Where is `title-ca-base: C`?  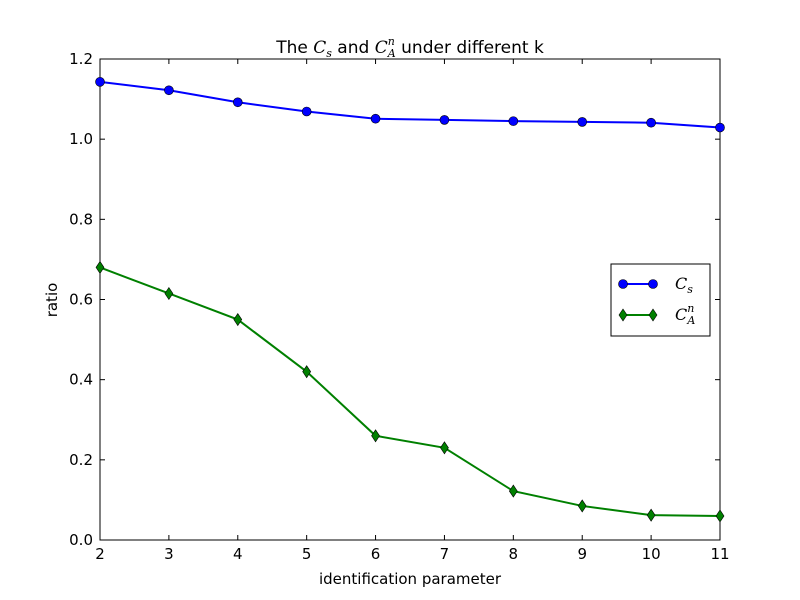 title-ca-base: C is located at coordinates (381, 48).